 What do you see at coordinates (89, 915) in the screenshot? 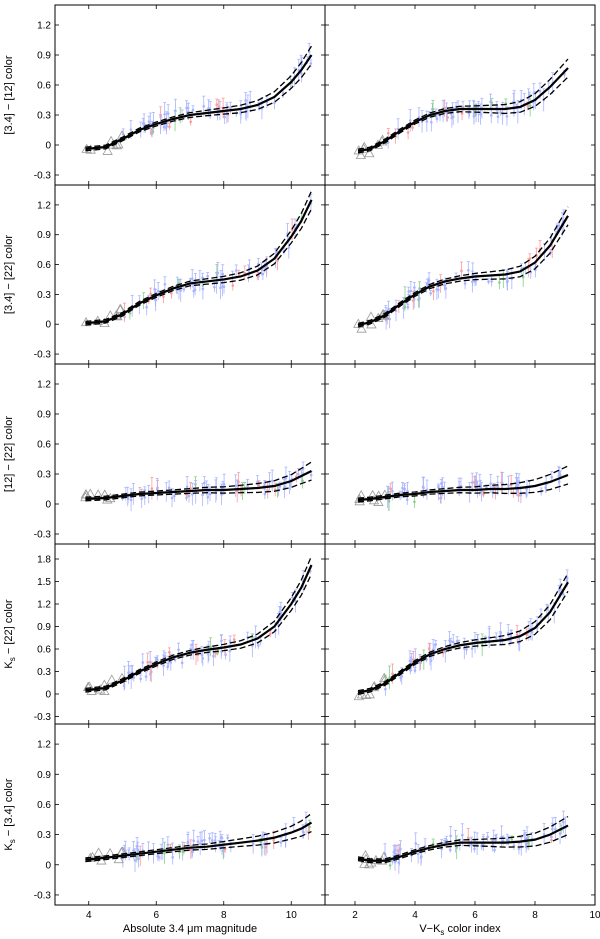
I see `x-tick-label: 4` at bounding box center [89, 915].